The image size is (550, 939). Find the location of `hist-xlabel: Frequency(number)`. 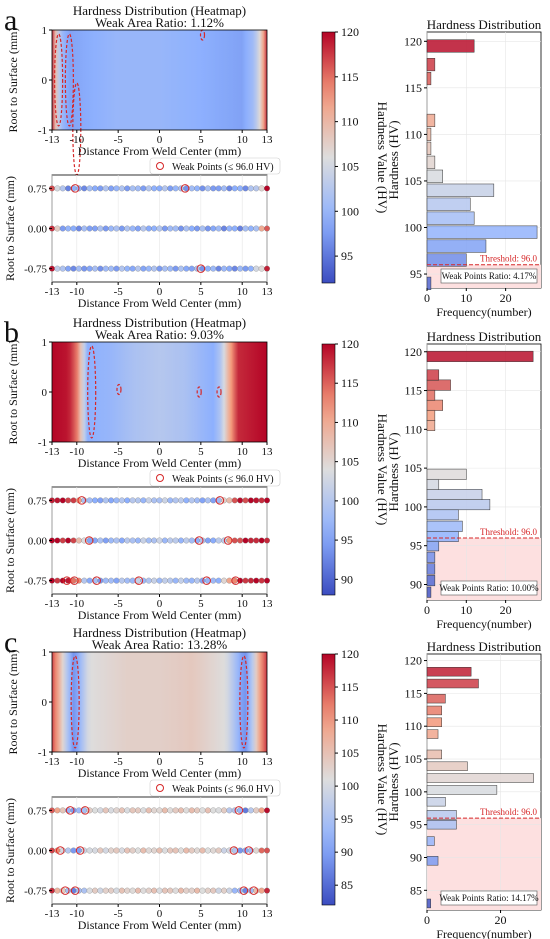

hist-xlabel: Frequency(number) is located at coordinates (483, 624).